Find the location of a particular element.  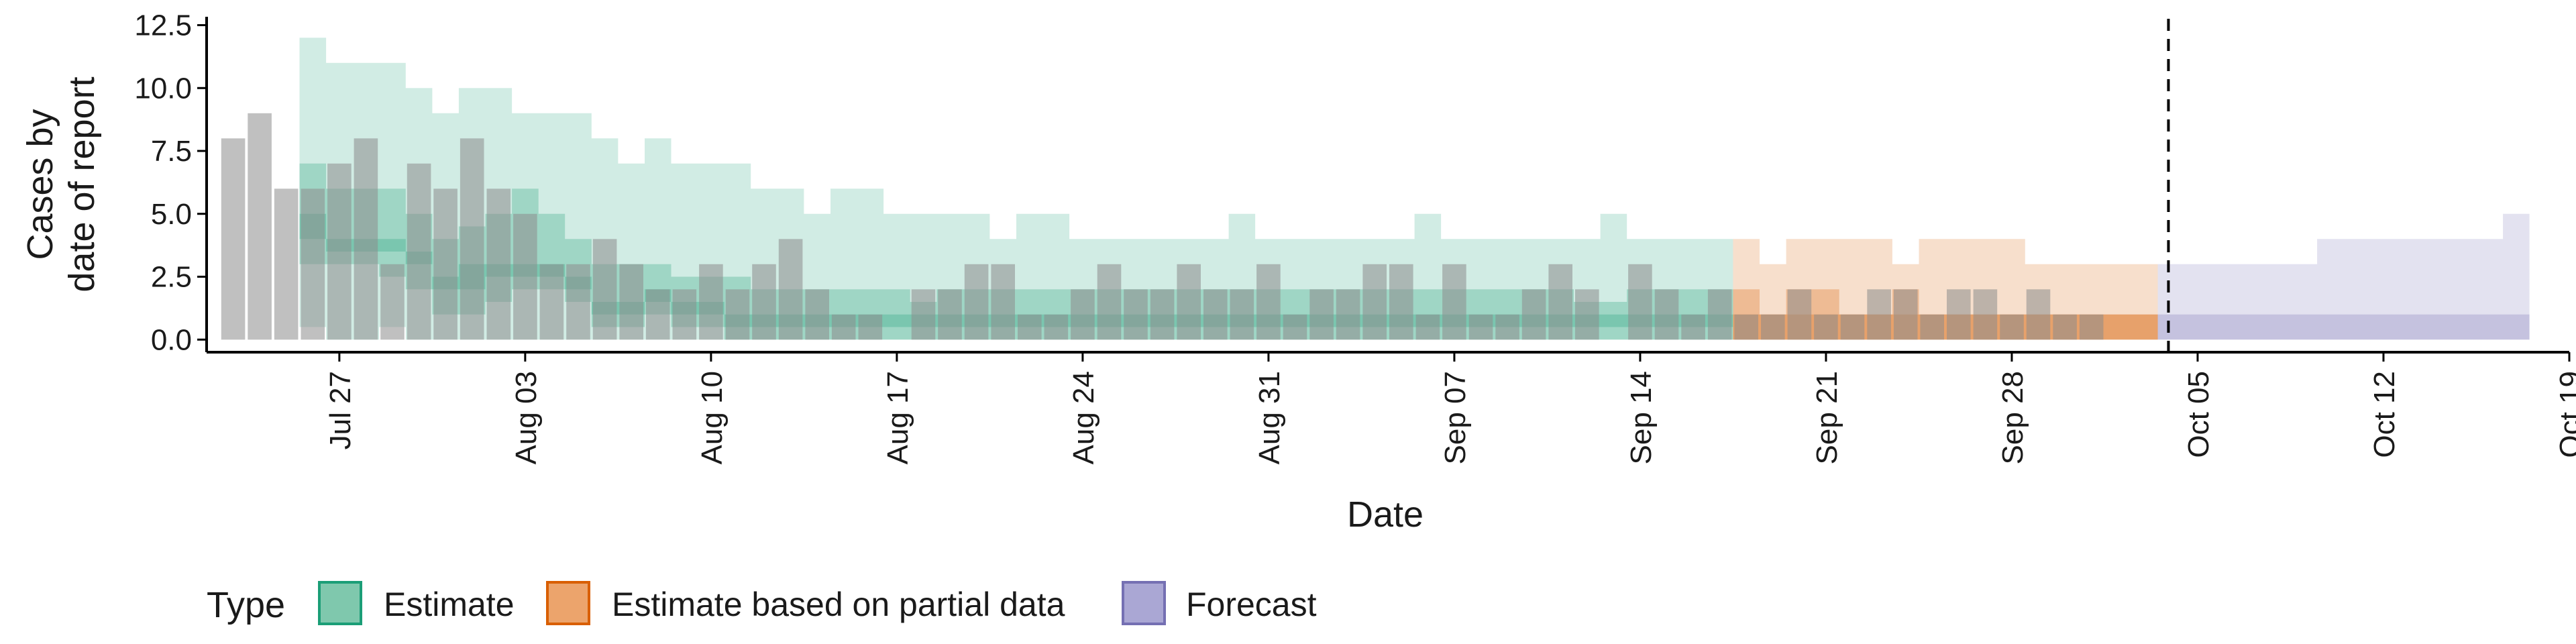

x-tick-label-9: Sep 28 is located at coordinates (2012, 417).